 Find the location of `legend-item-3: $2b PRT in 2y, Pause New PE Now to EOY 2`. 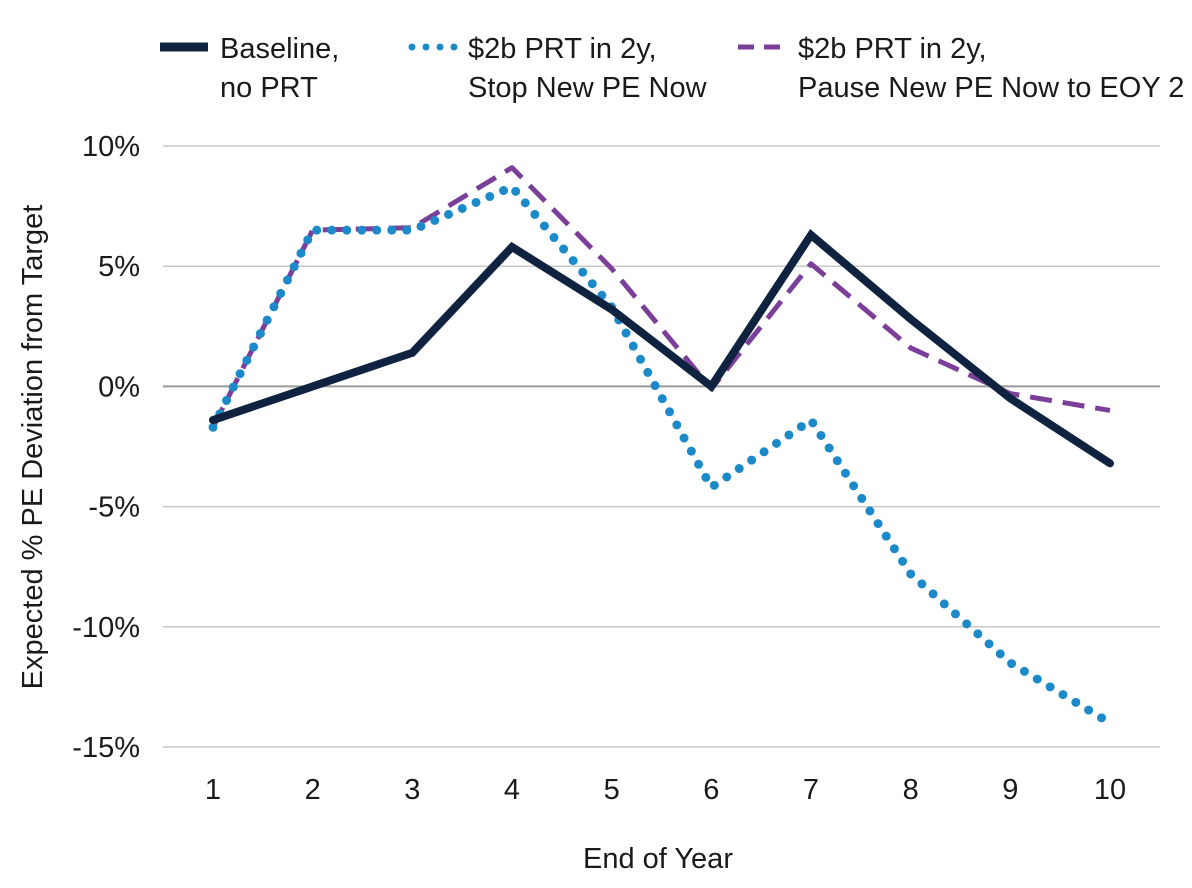

legend-item-3: $2b PRT in 2y, Pause New PE Now to EOY 2 is located at coordinates (961, 68).